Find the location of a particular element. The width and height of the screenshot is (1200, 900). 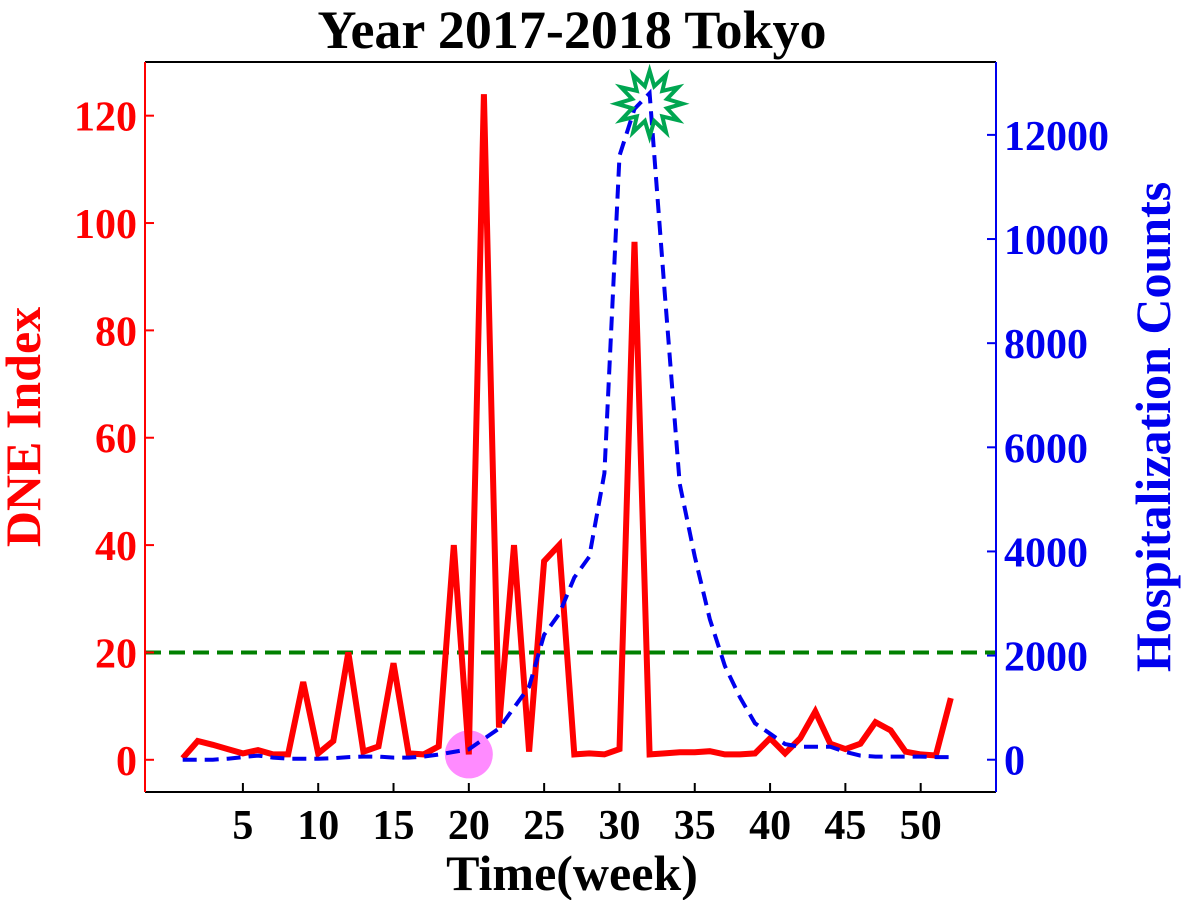

left-y-tick-label: 60 is located at coordinates (116, 440).